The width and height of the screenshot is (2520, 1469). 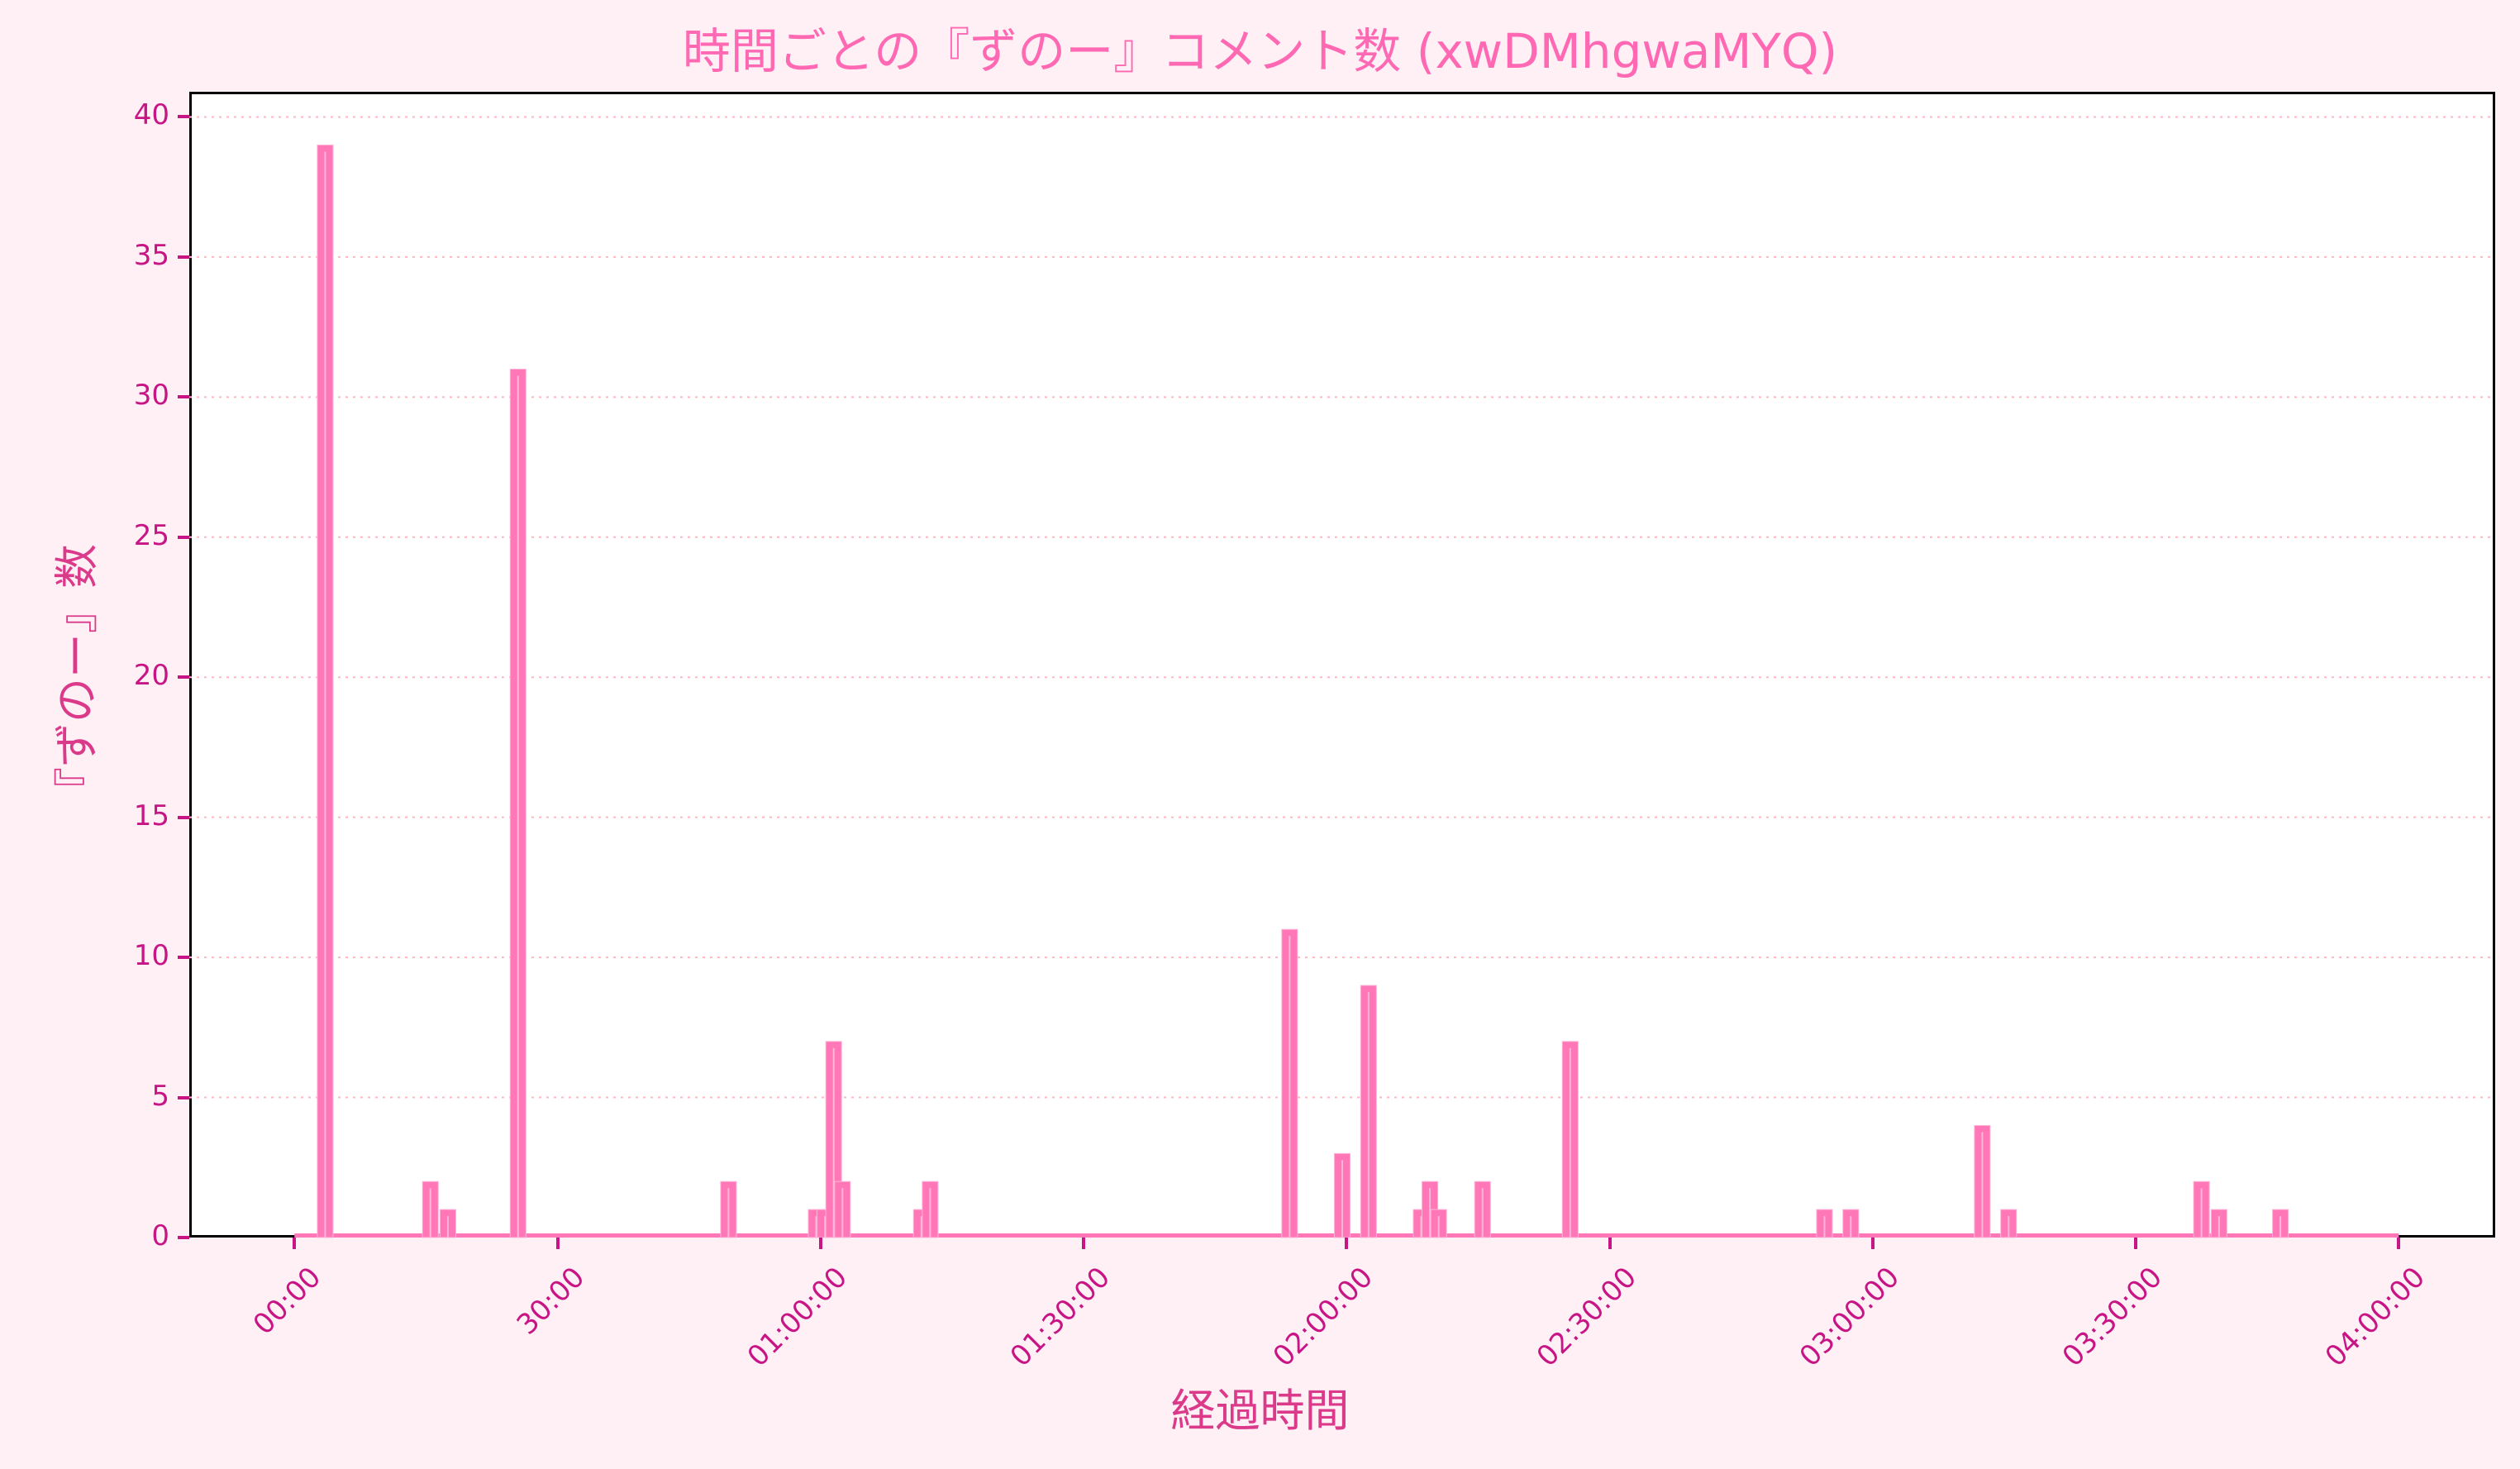 I want to click on x-axis-label: 経過時間, so click(x=1260, y=1411).